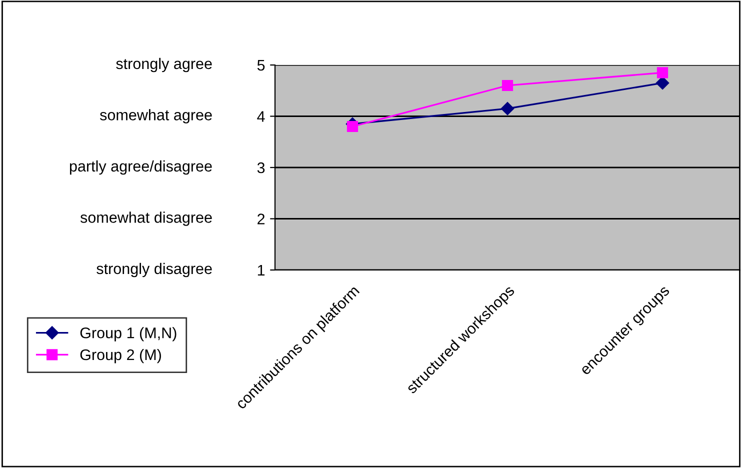  What do you see at coordinates (146, 219) in the screenshot?
I see `text: somewhat disagree` at bounding box center [146, 219].